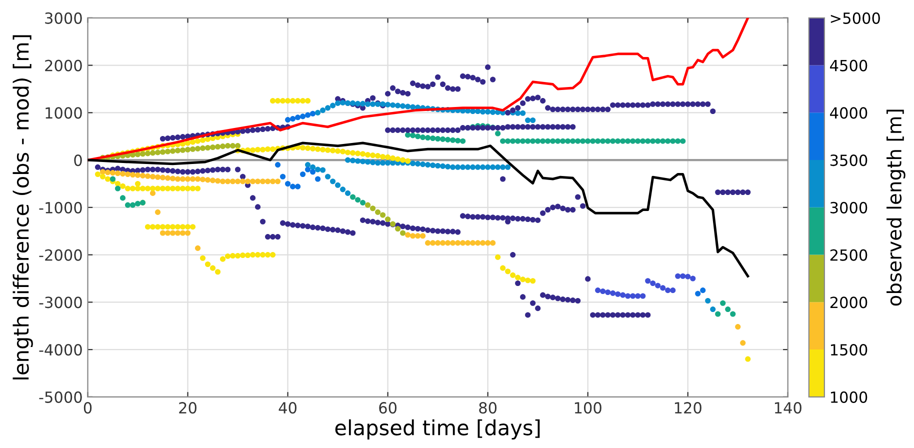 This screenshot has width=914, height=448. Describe the element at coordinates (78, 160) in the screenshot. I see `y-tick-label: 0` at that location.